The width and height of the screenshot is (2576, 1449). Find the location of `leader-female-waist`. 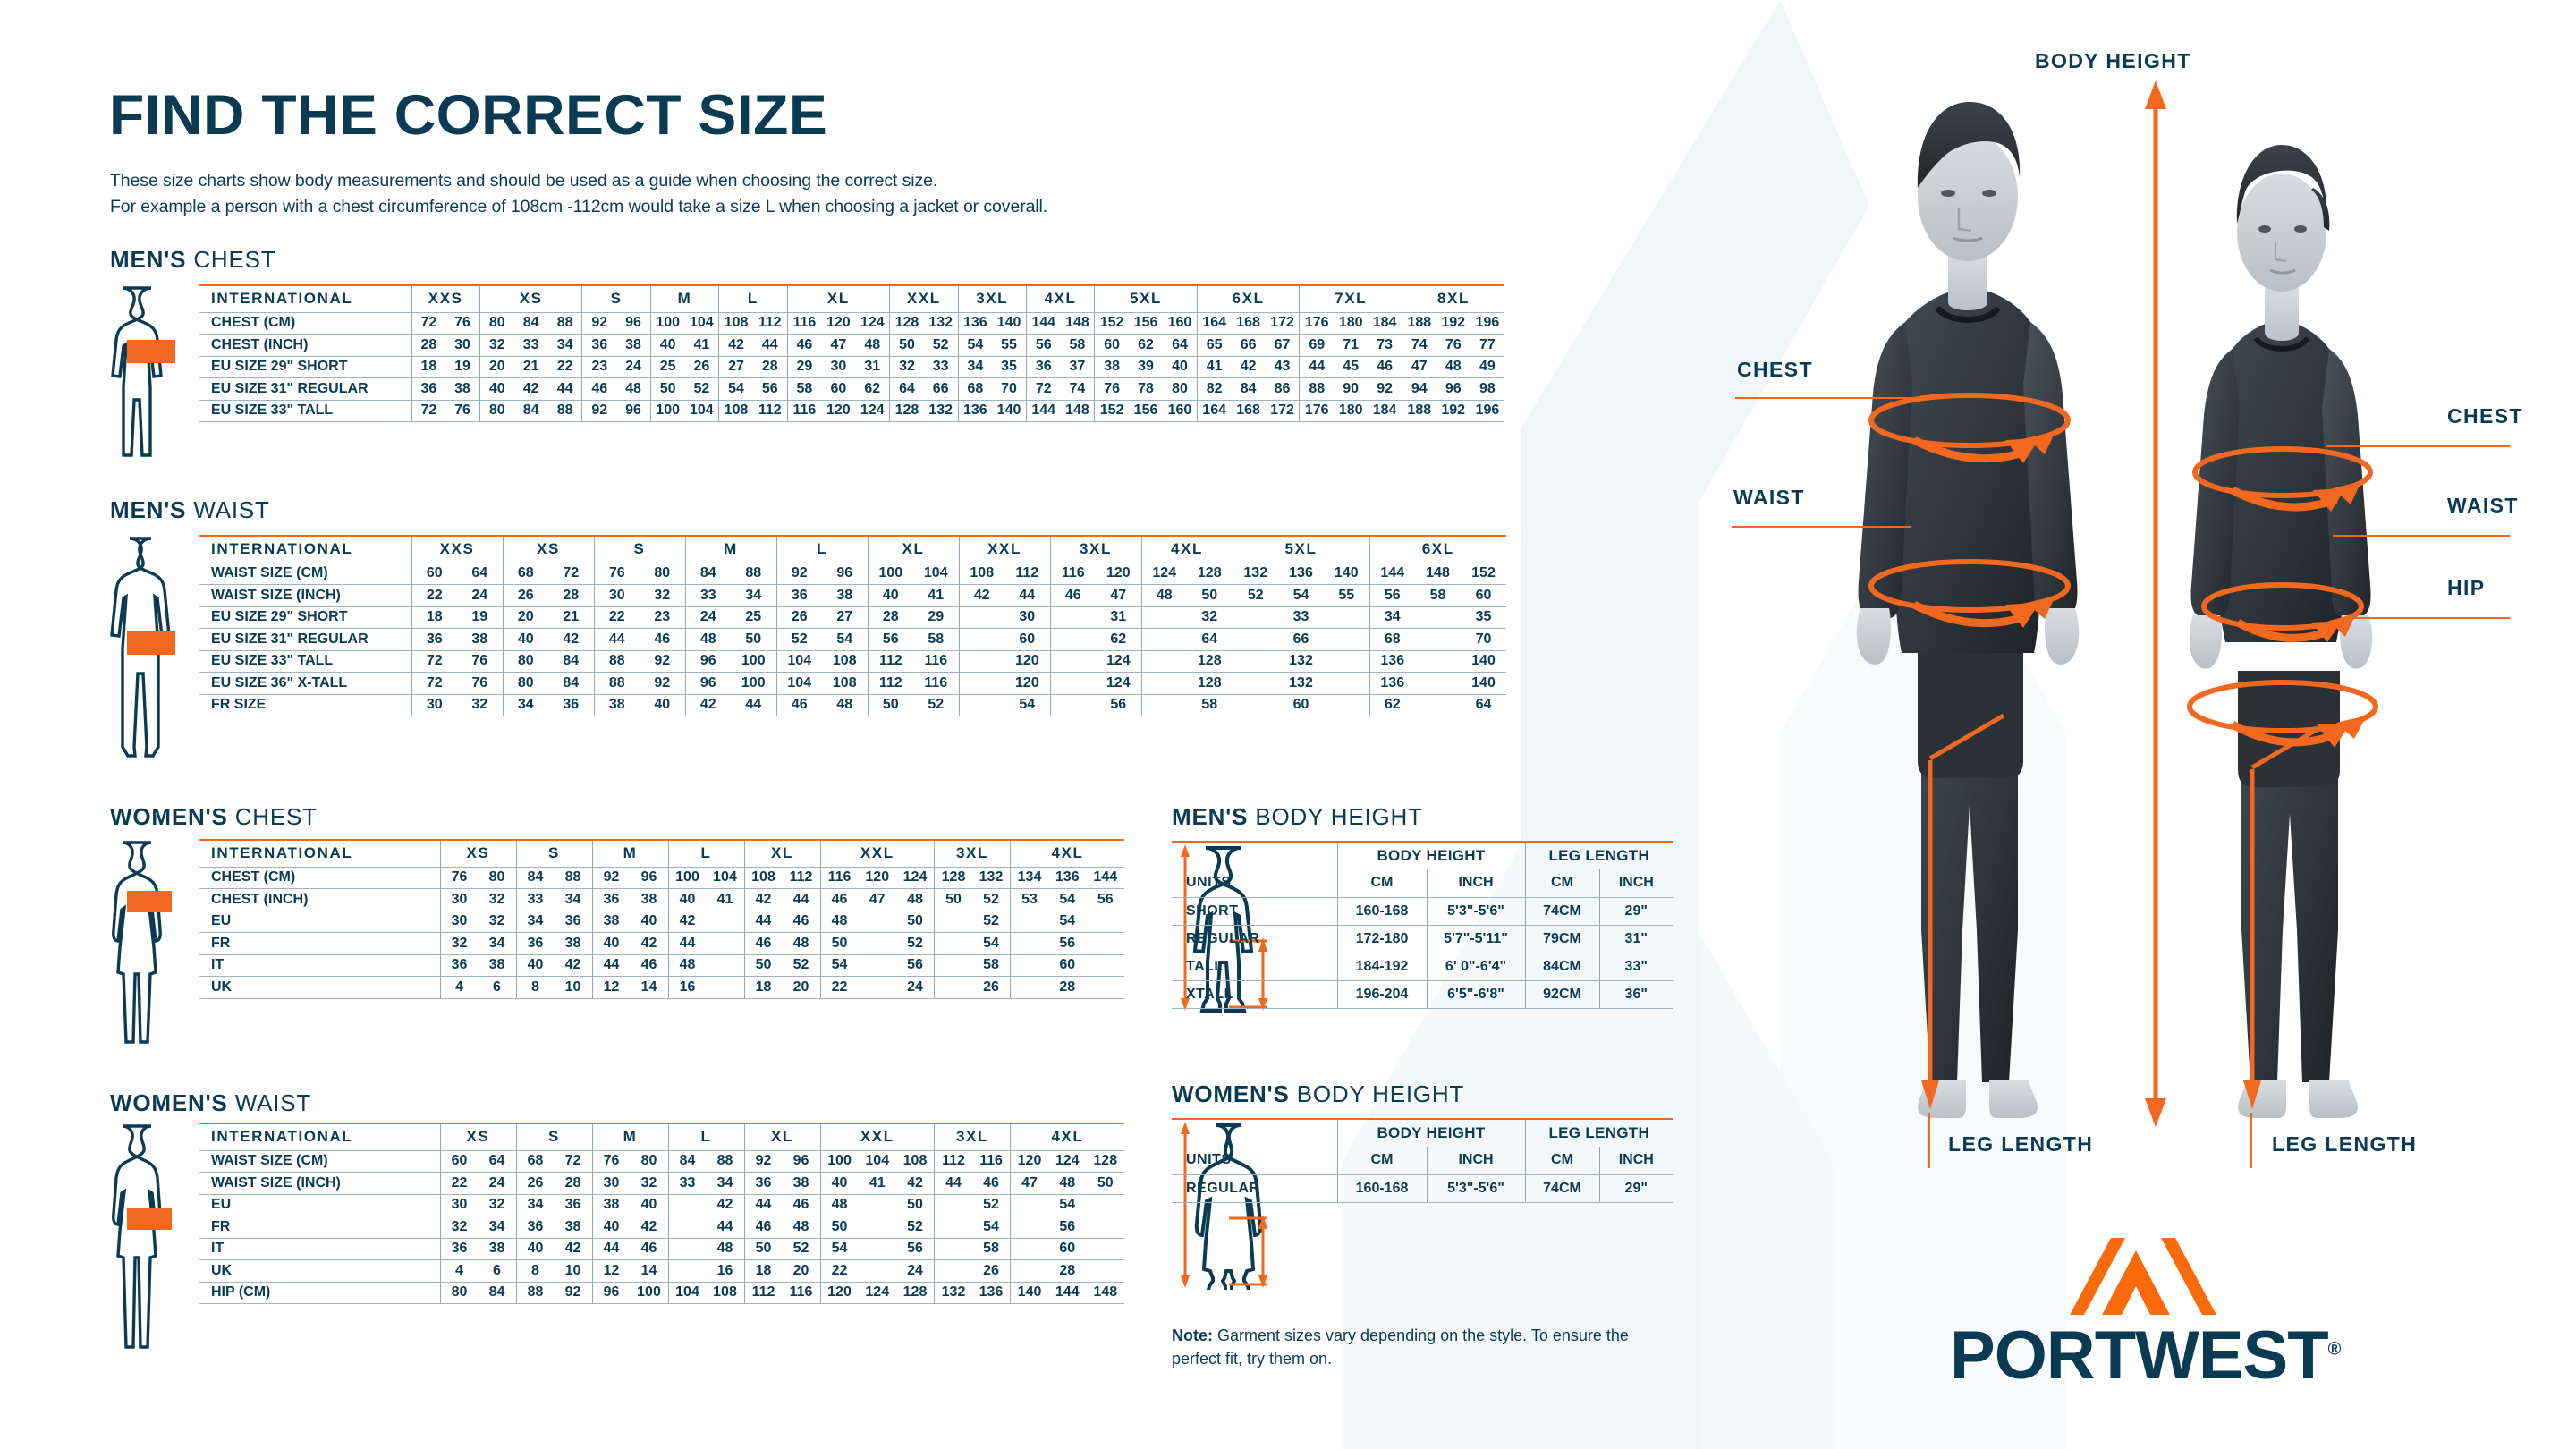

leader-female-waist is located at coordinates (2421, 536).